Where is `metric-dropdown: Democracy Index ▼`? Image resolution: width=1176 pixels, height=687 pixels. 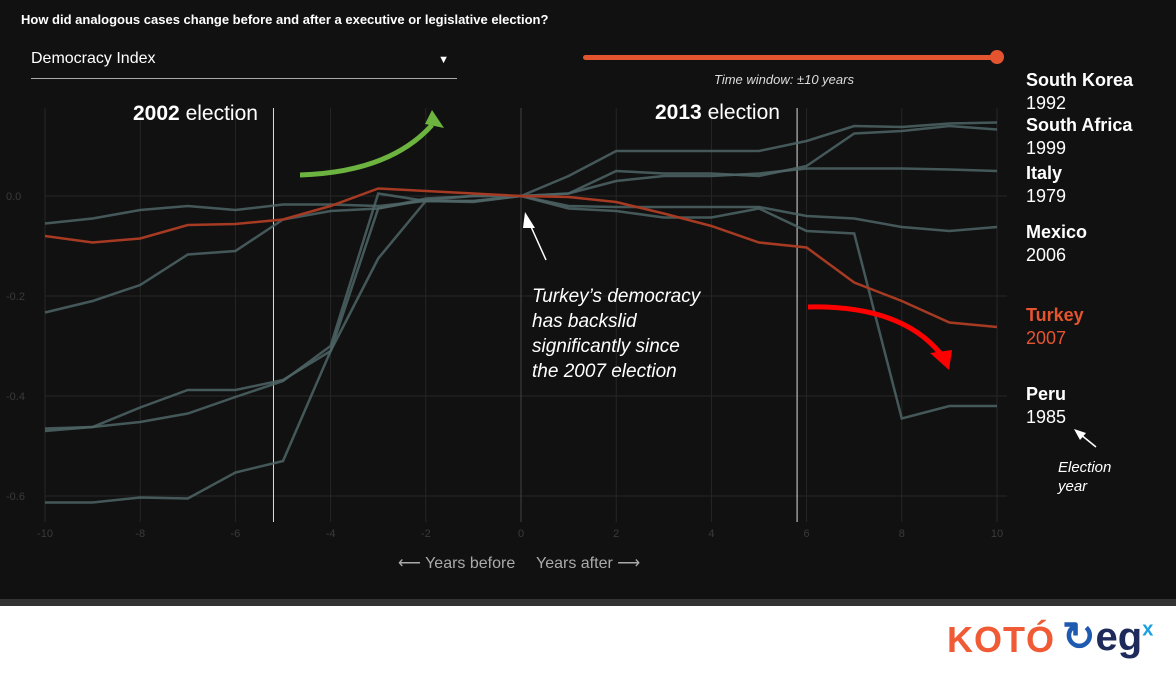
metric-dropdown: Democracy Index ▼ is located at coordinates (244, 64).